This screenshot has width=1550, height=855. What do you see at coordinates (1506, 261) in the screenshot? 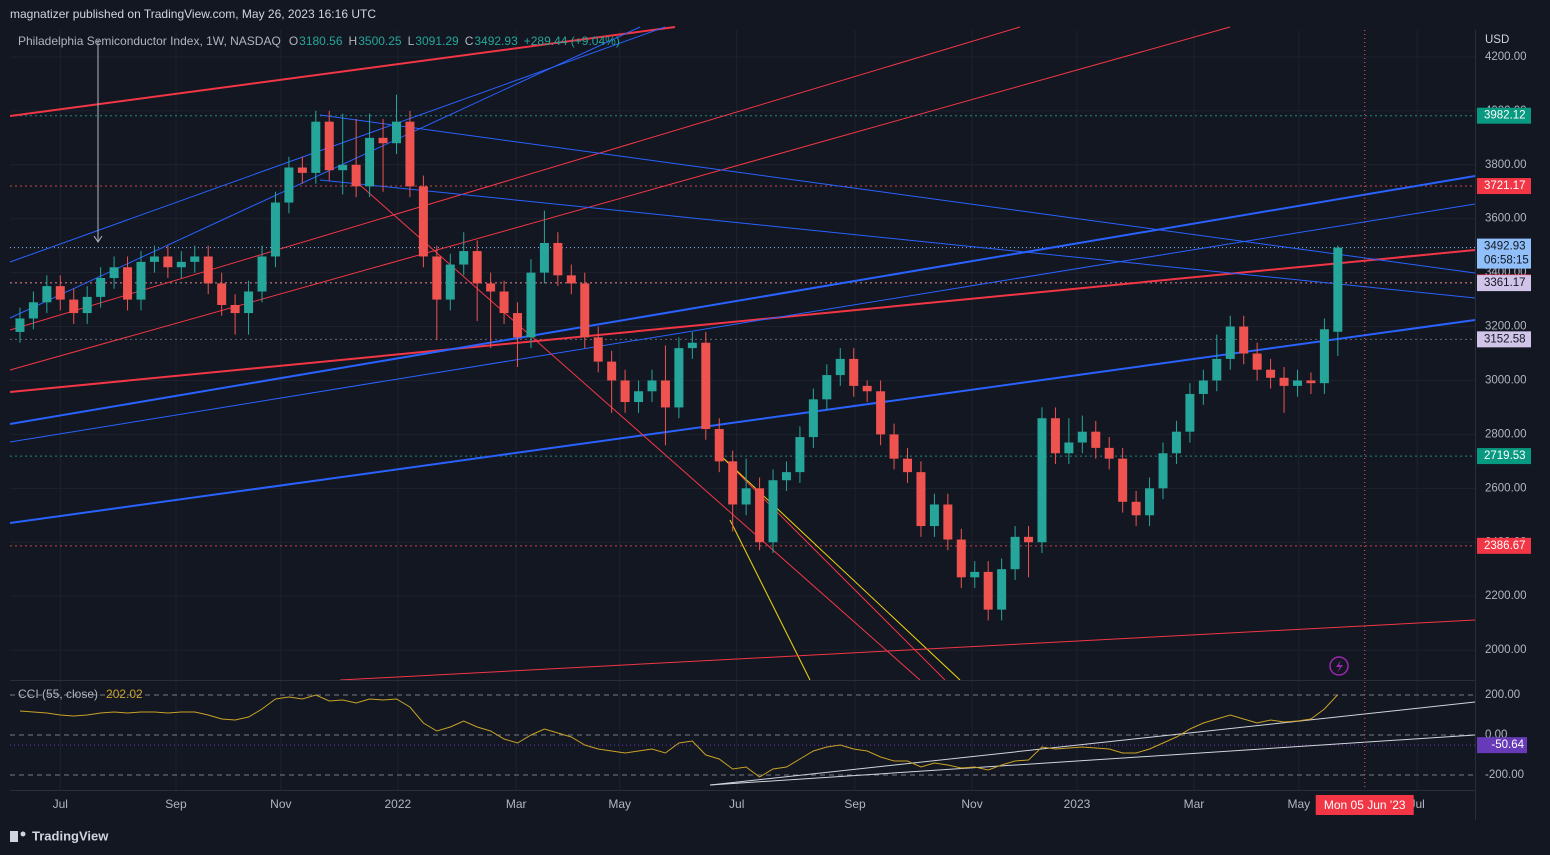
I see `countdown: 06:58:15` at bounding box center [1506, 261].